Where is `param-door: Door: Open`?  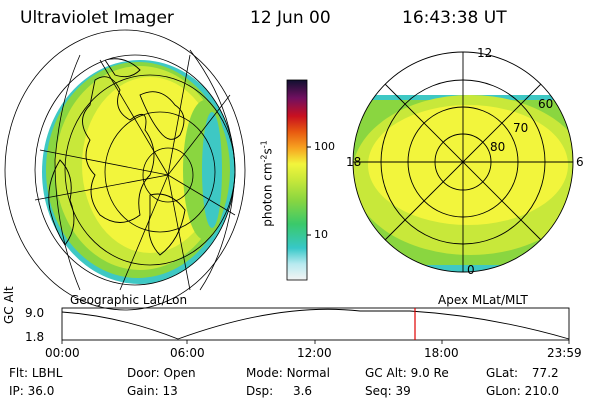 param-door: Door: Open is located at coordinates (161, 373).